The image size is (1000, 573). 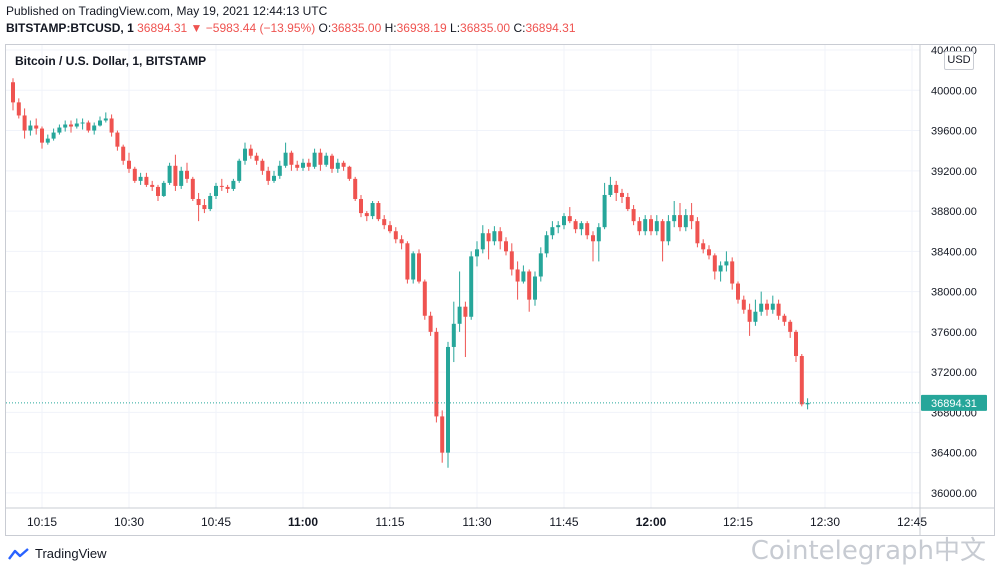 I want to click on x-tick-label: 10:45, so click(x=216, y=522).